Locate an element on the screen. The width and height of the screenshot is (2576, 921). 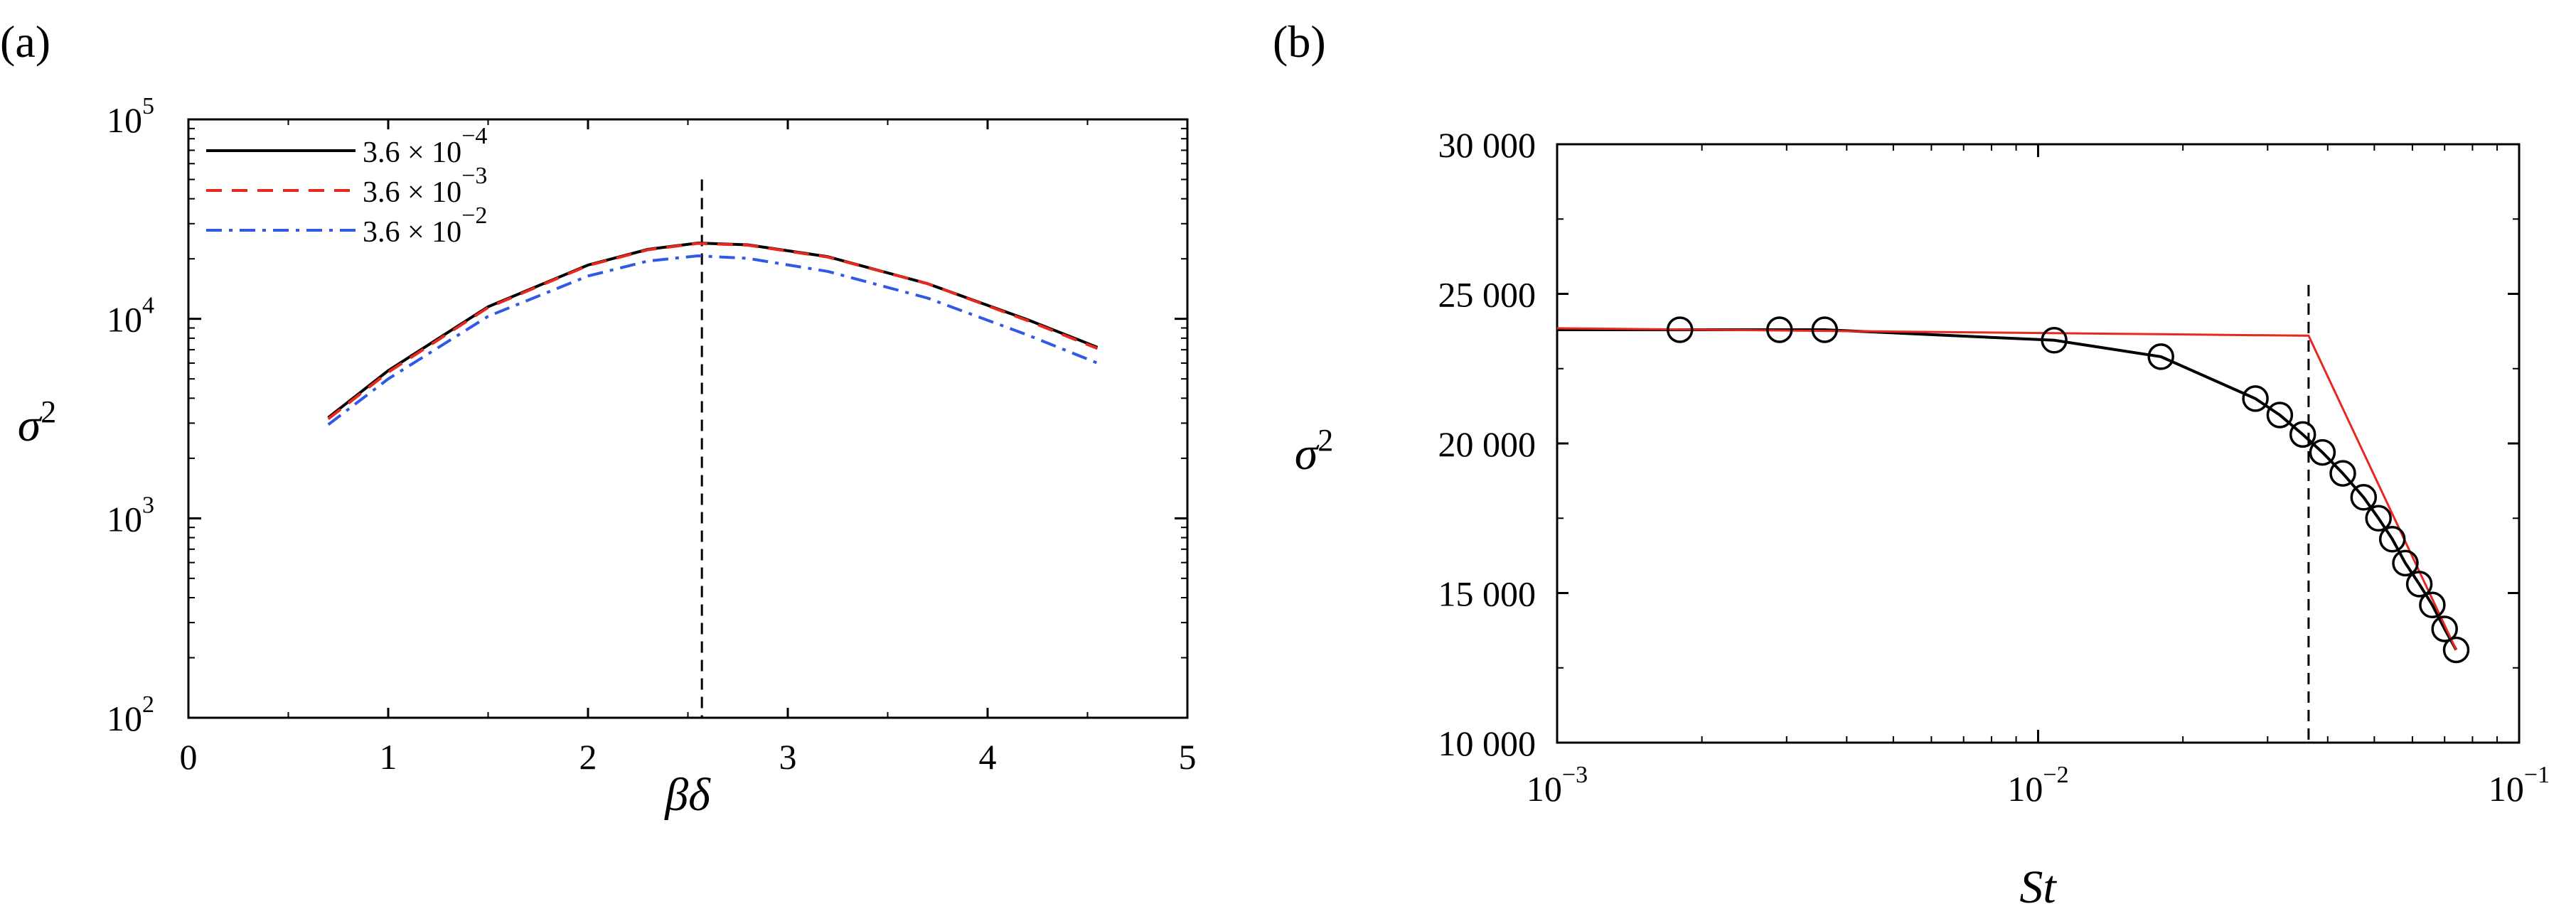
chart-a-legend-label-1-base: 3.6 × 10 is located at coordinates (412, 152).